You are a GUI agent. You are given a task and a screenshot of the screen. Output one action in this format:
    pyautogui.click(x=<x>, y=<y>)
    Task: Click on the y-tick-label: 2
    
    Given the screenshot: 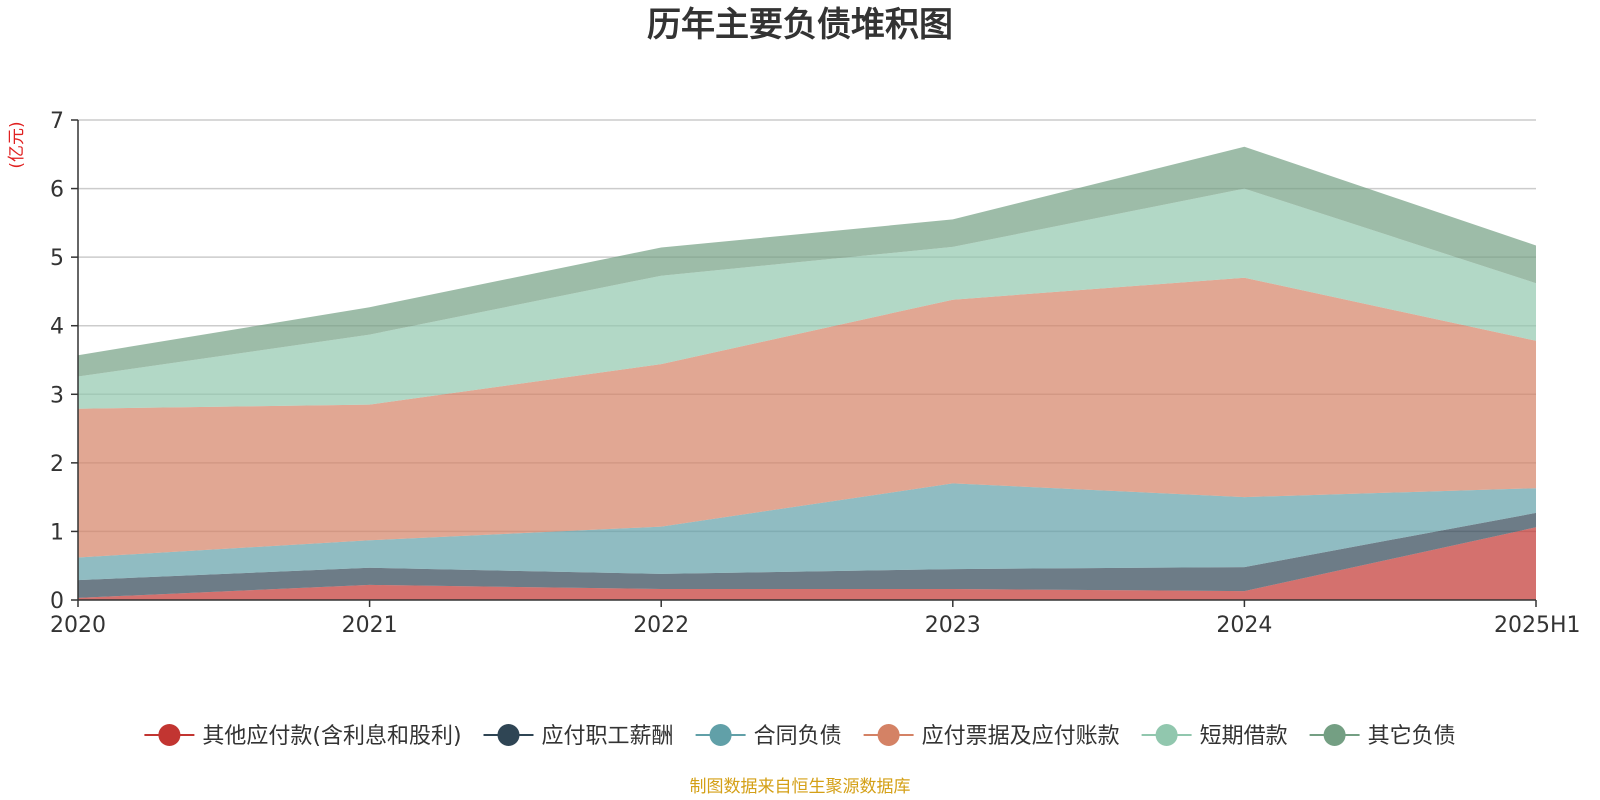 What is the action you would take?
    pyautogui.click(x=57, y=464)
    